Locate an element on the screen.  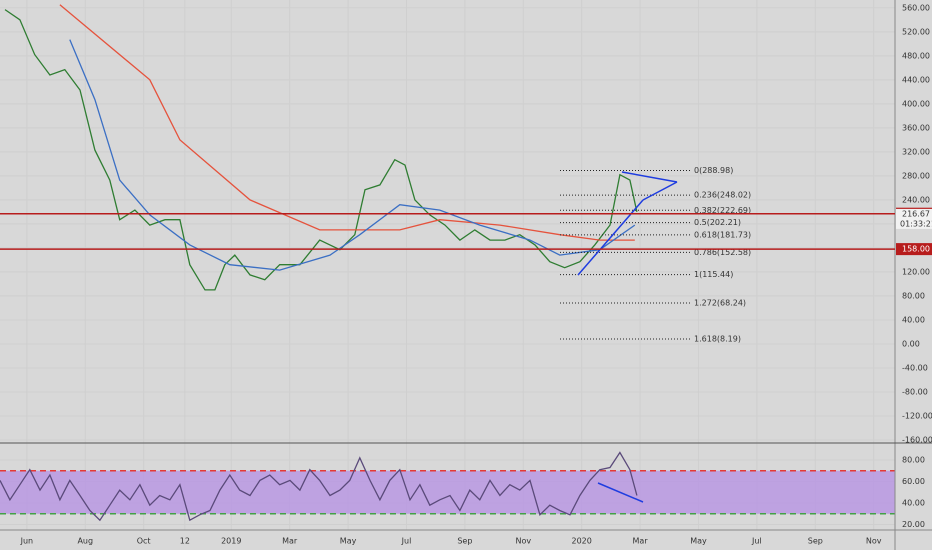
y-tick-label: 0.00 is located at coordinates (911, 343).